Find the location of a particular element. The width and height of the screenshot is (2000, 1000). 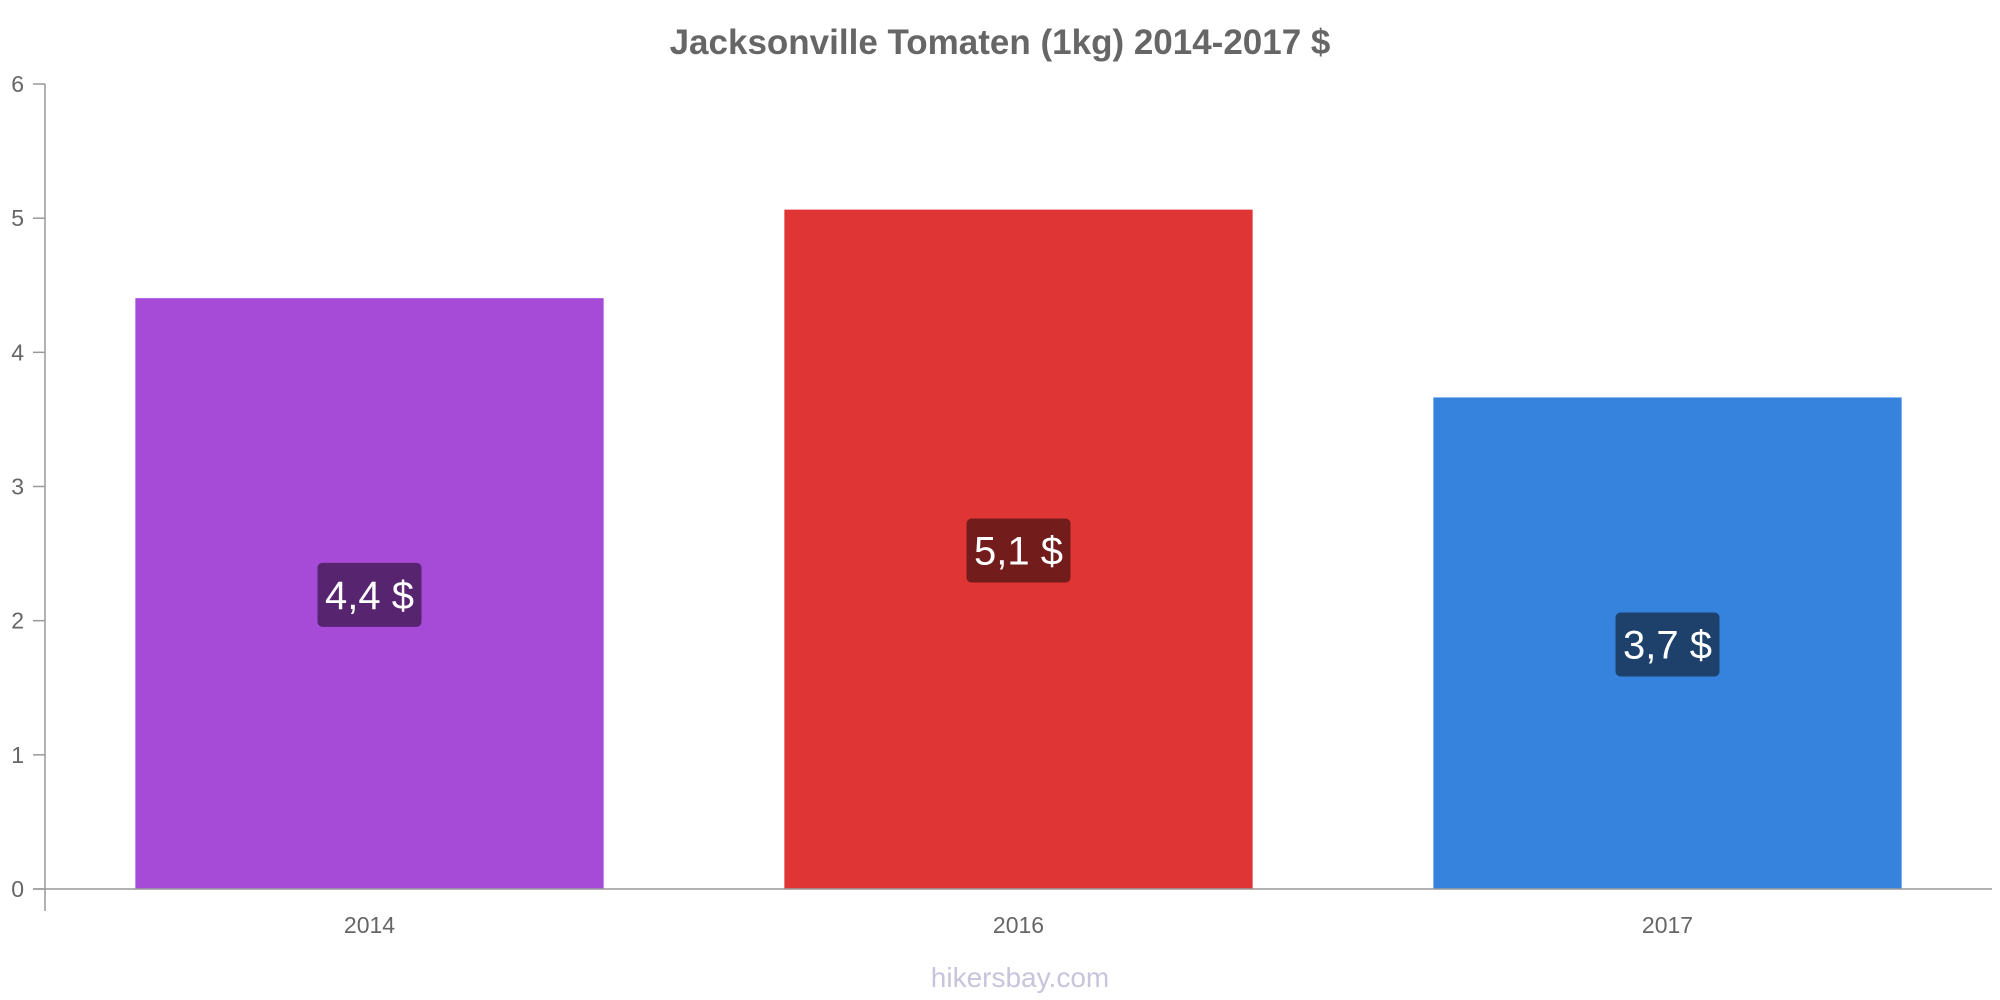

value-label: 4,4 $ is located at coordinates (369, 596).